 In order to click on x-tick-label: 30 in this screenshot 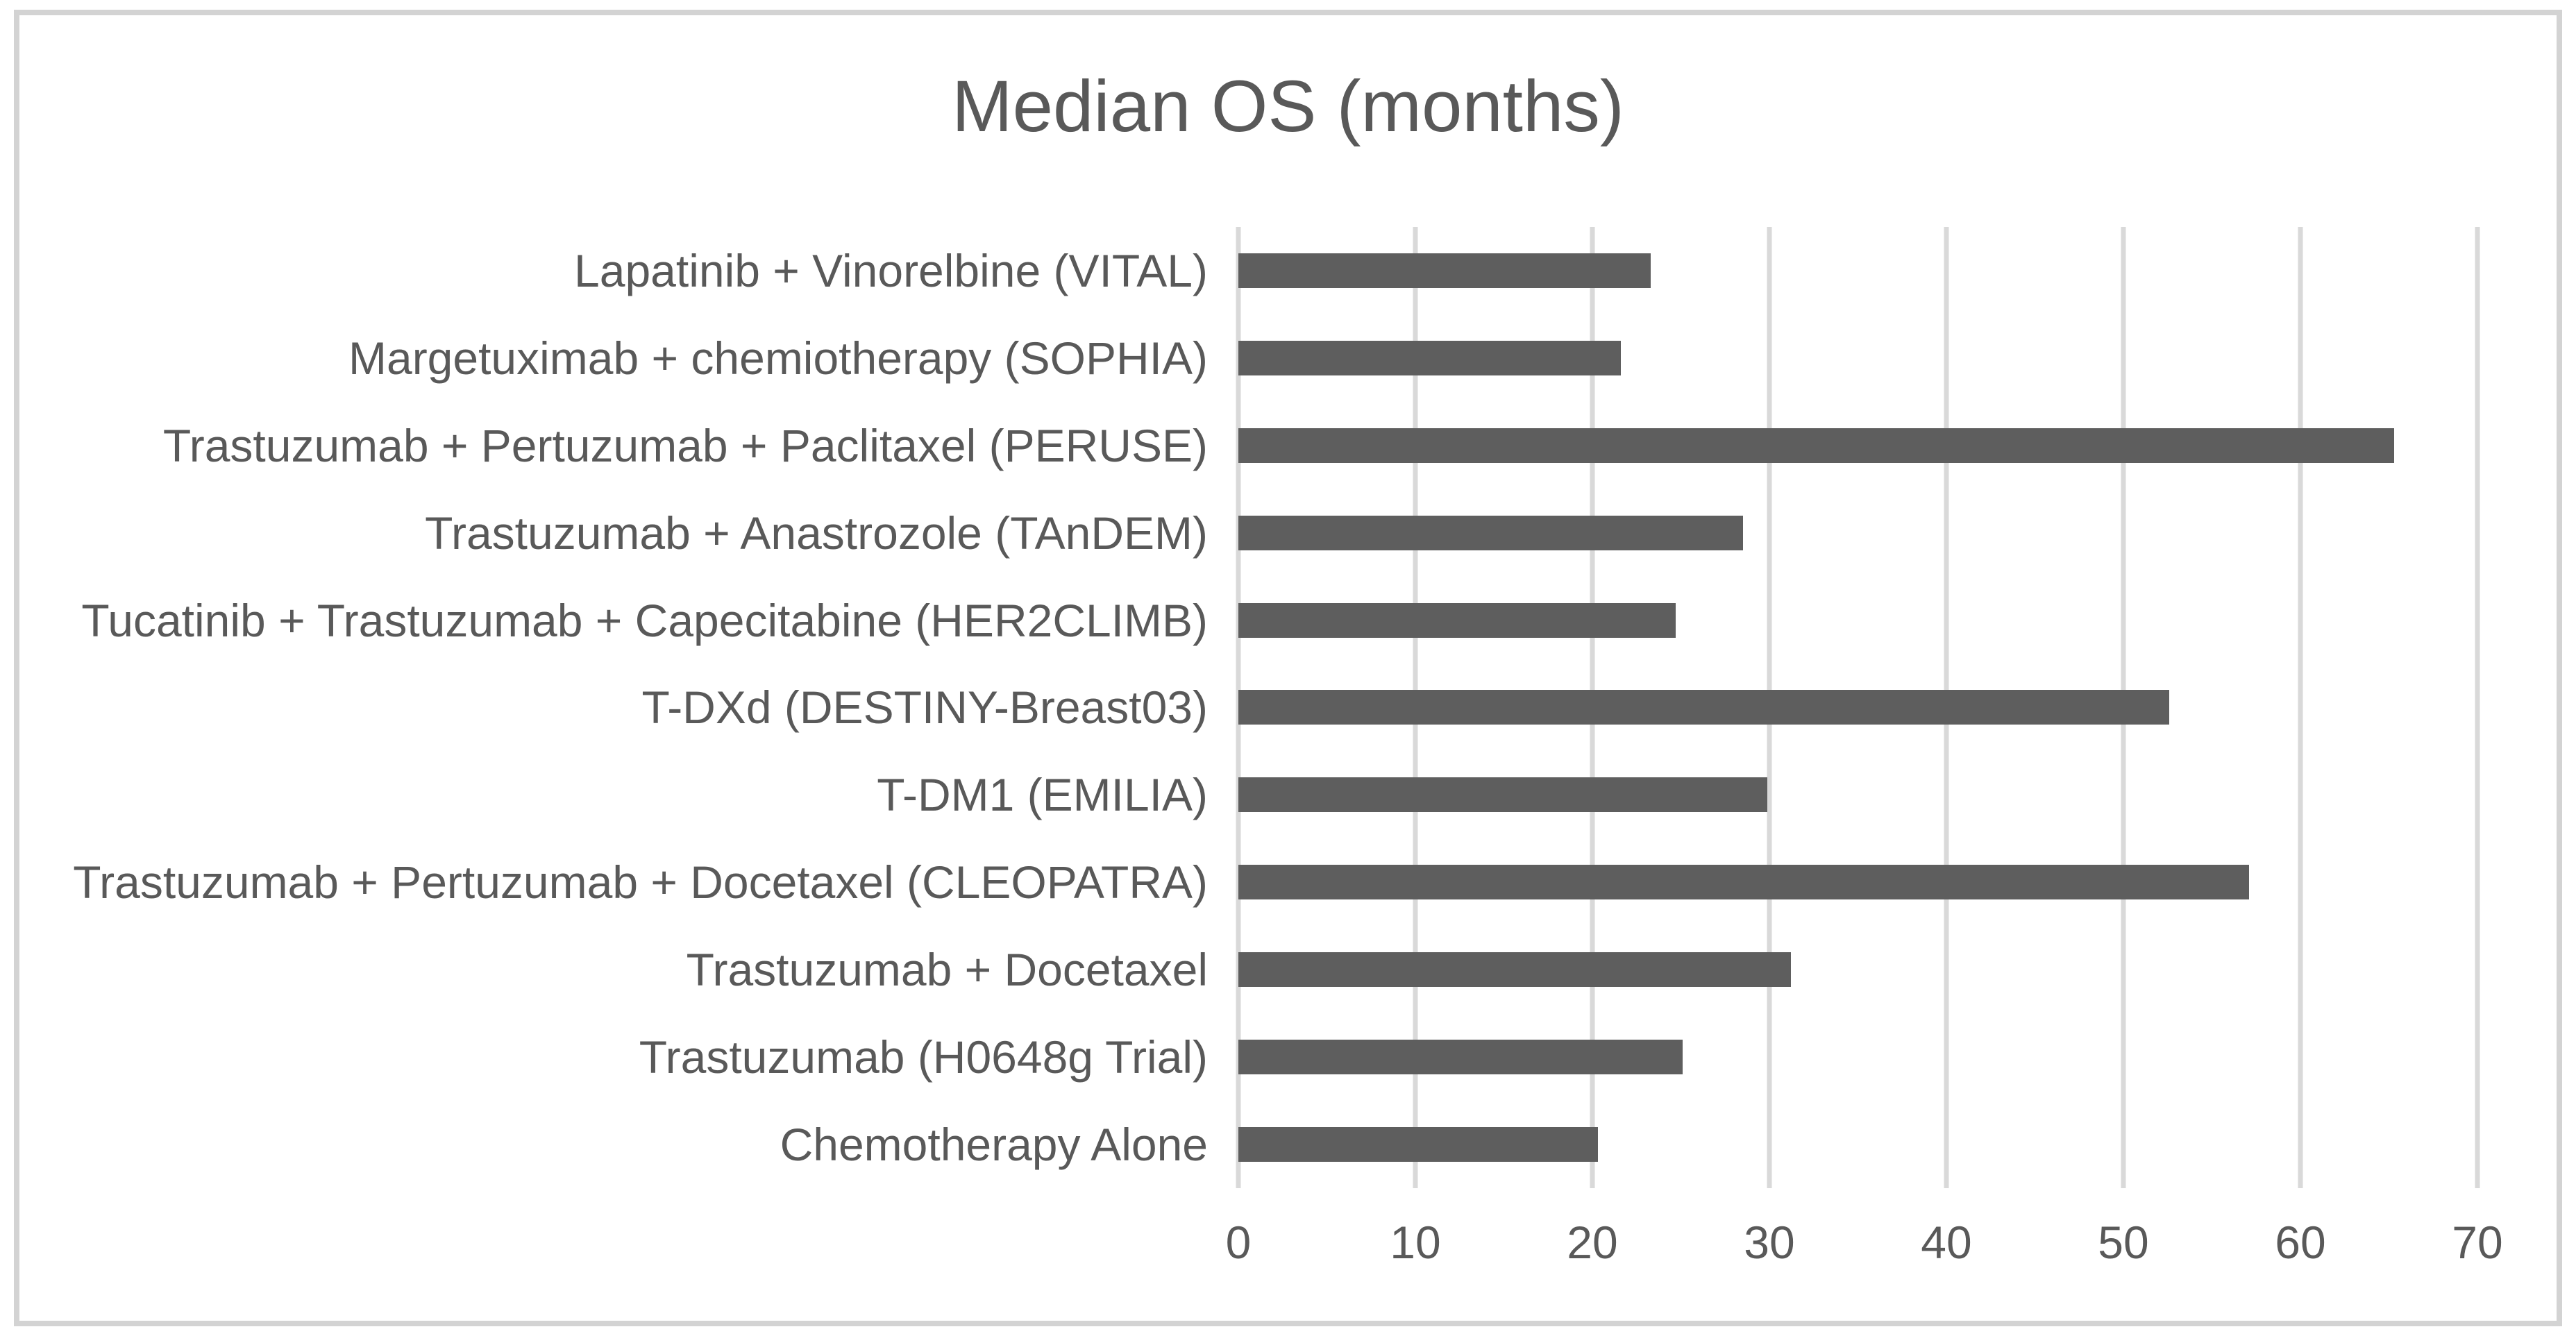, I will do `click(1769, 1242)`.